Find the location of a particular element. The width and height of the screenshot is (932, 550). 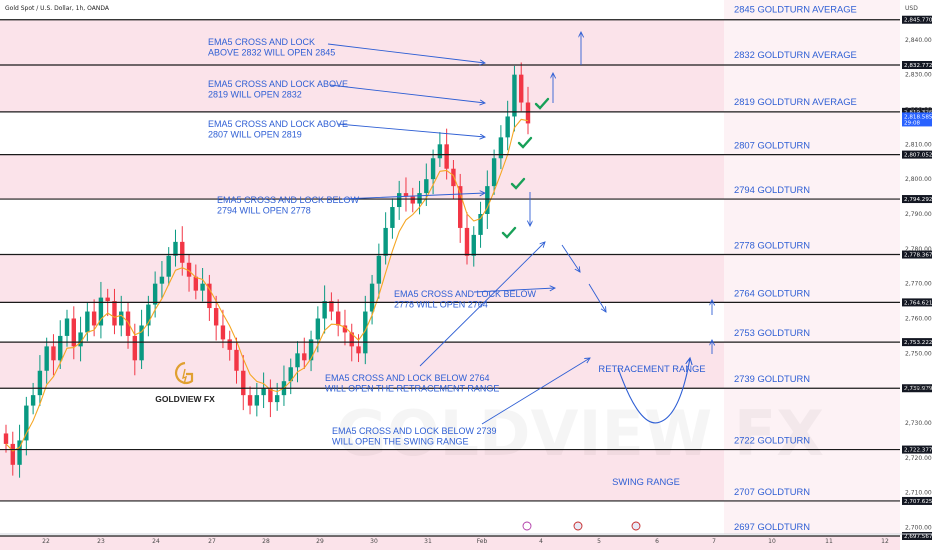

goldview-logo is located at coordinates (184, 373).